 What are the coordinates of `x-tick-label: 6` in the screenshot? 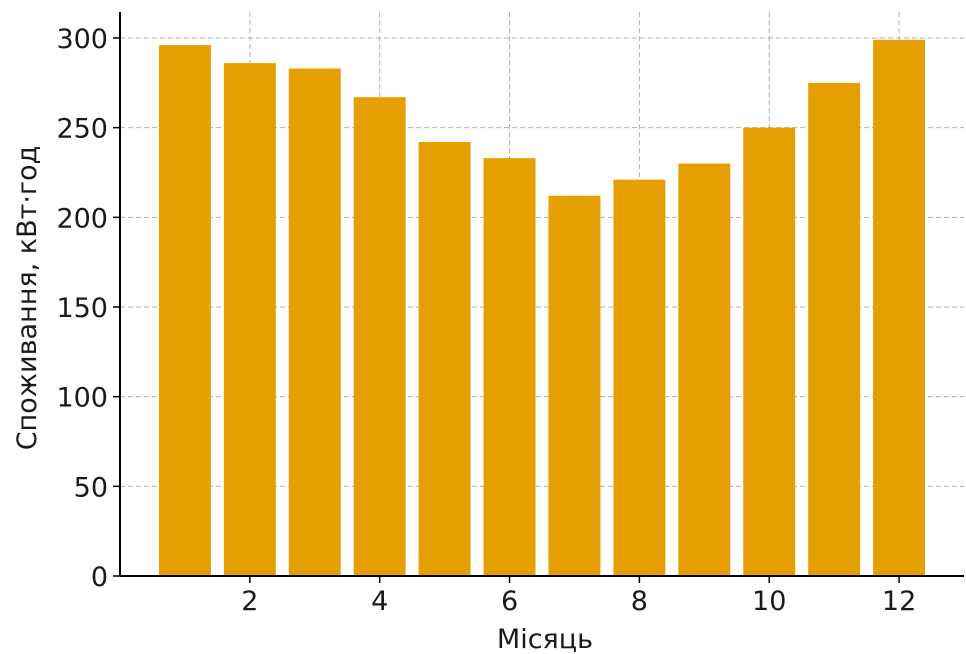 It's located at (509, 601).